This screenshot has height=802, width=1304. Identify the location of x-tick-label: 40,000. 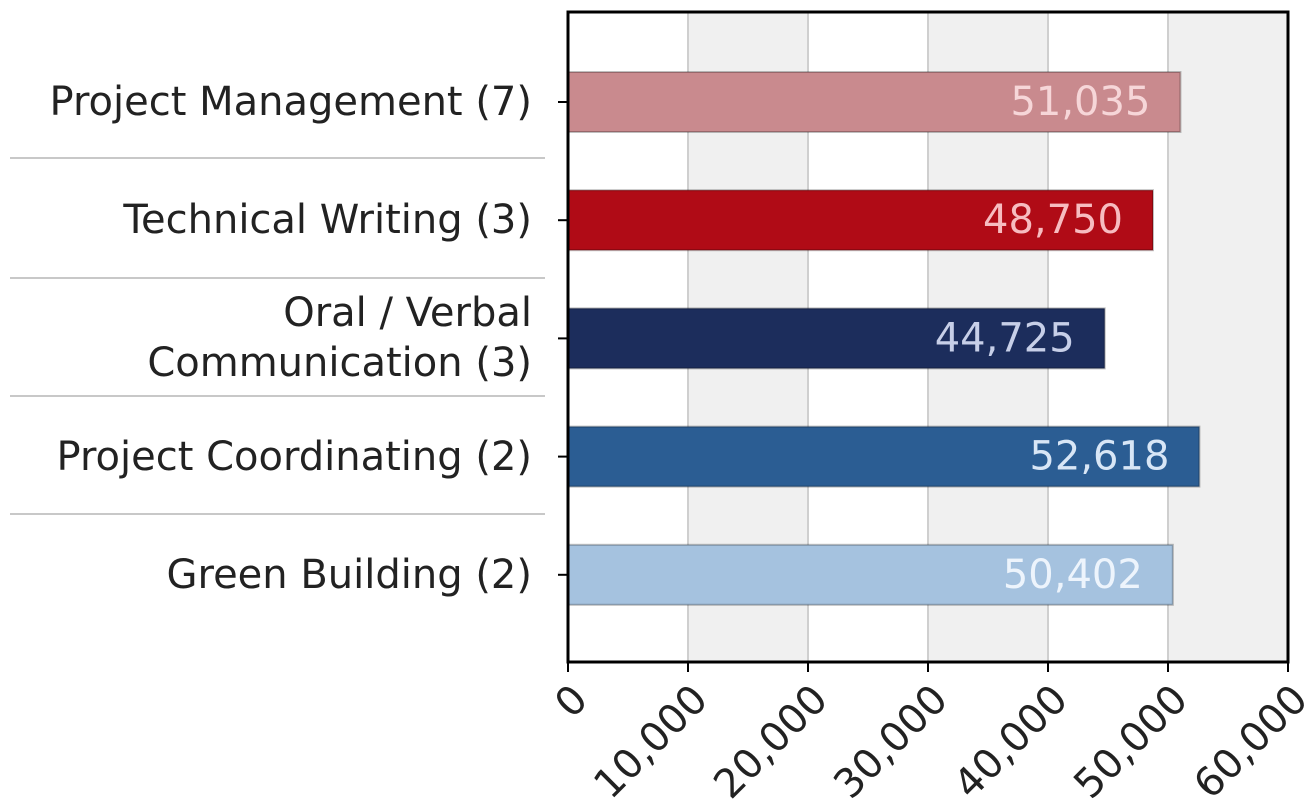
(1010, 739).